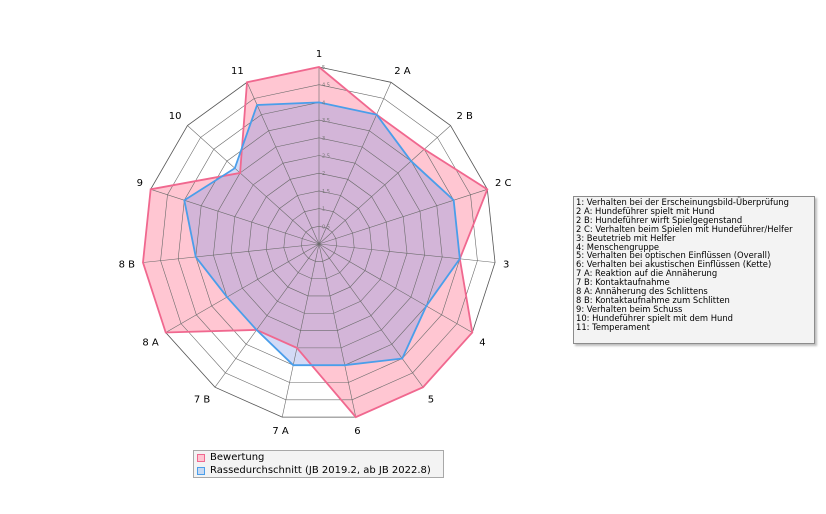 This screenshot has height=514, width=826. I want to click on radial-tick-labels: 0.5 1 1.5 2 2.5 3 3.5 4 4.5 5, so click(326, 147).